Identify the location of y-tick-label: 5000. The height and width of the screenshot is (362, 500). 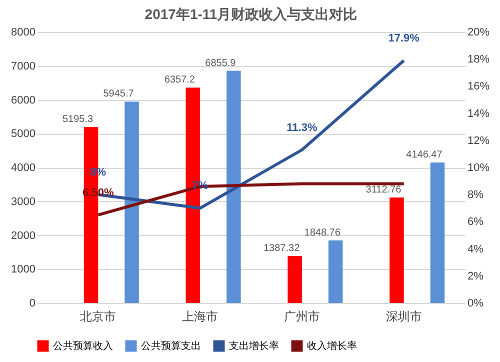
(23, 134).